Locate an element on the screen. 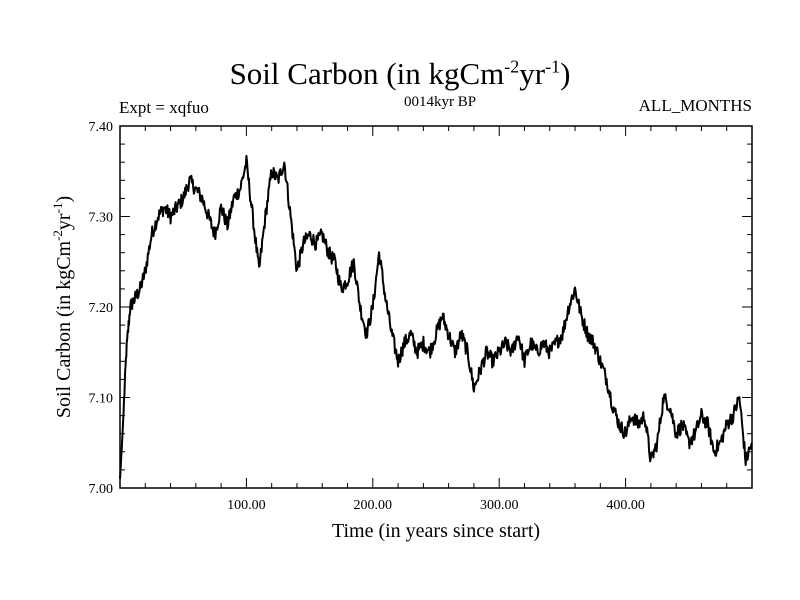 This screenshot has width=800, height=600. y-tick-label: 7.30 is located at coordinates (101, 218).